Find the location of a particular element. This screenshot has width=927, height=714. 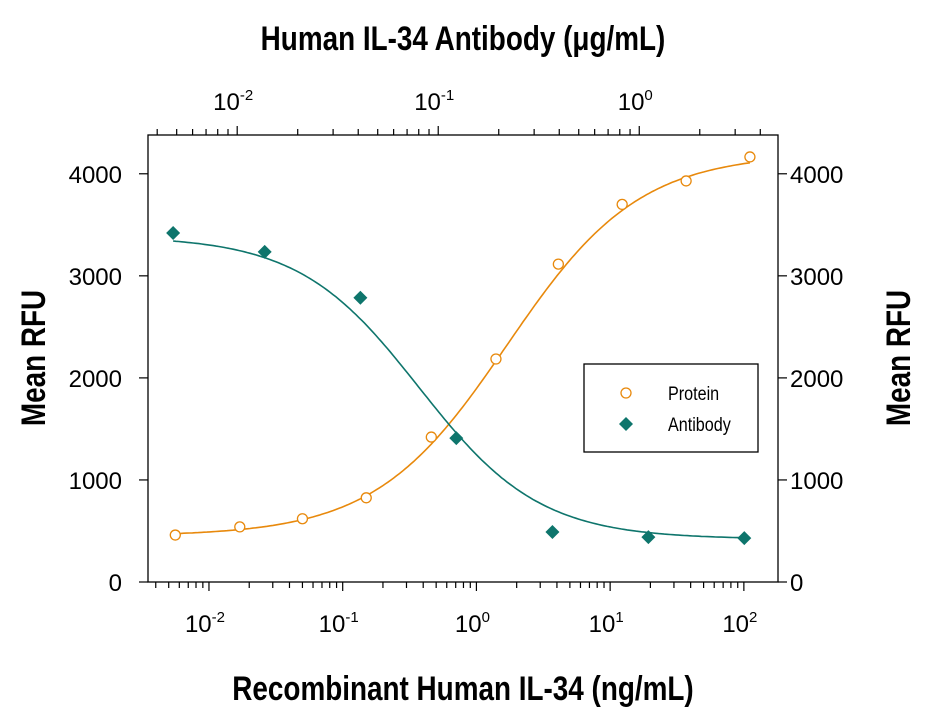

bottom-tick-label: 10² is located at coordinates (739, 623).